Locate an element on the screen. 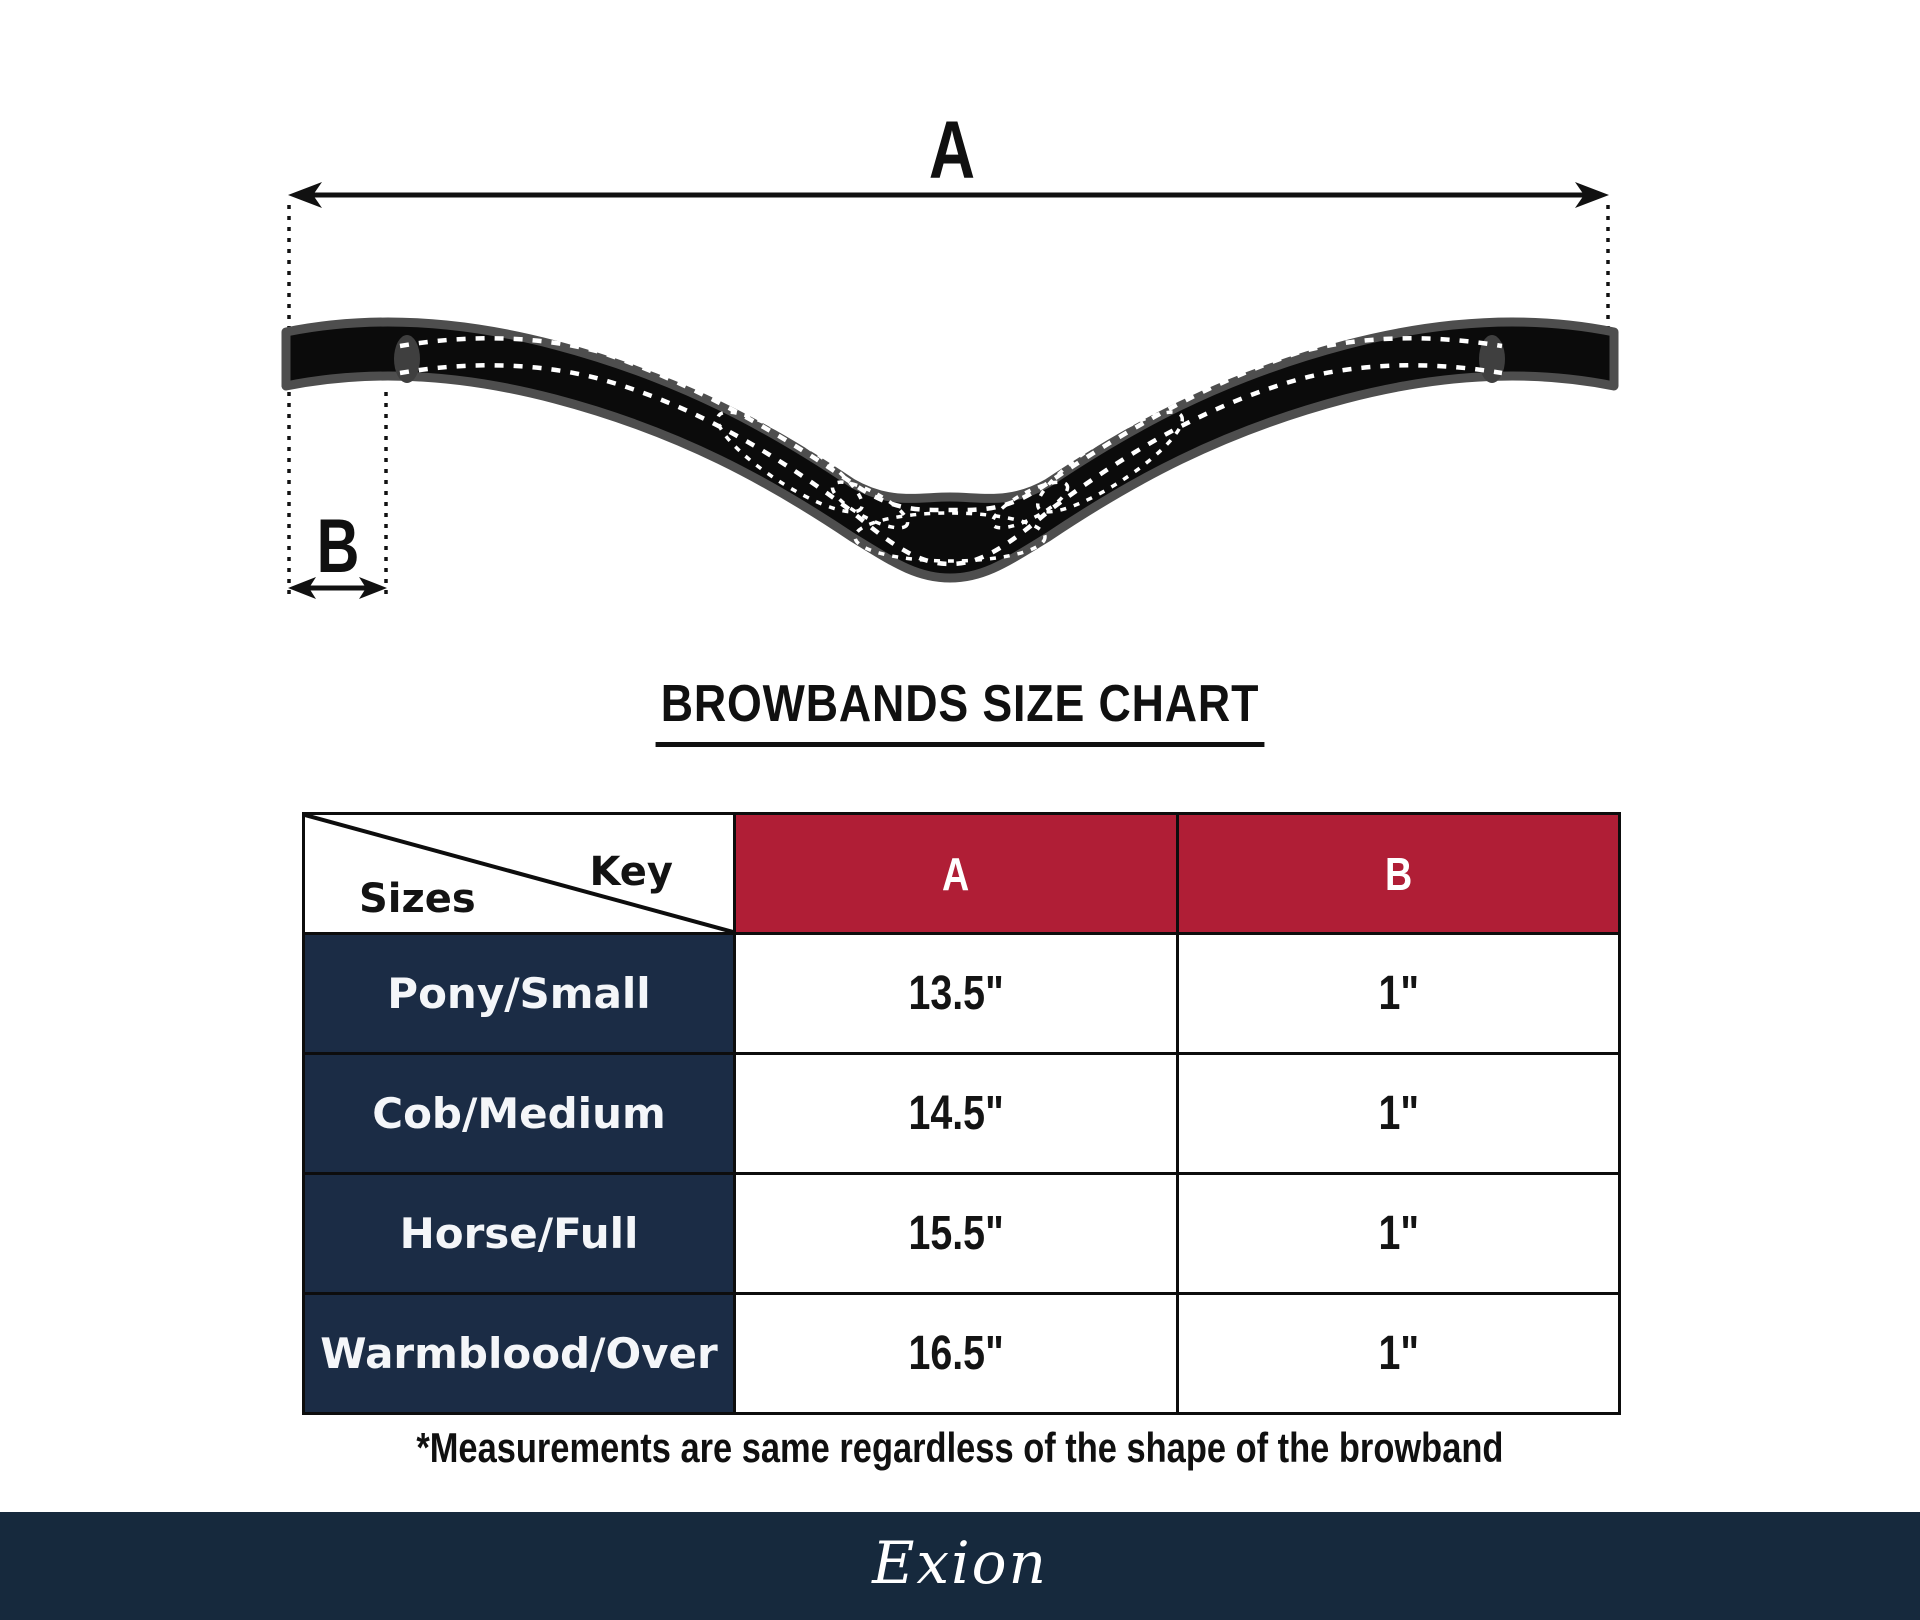 This screenshot has height=1620, width=1920. measure-a-label: A is located at coordinates (952, 149).